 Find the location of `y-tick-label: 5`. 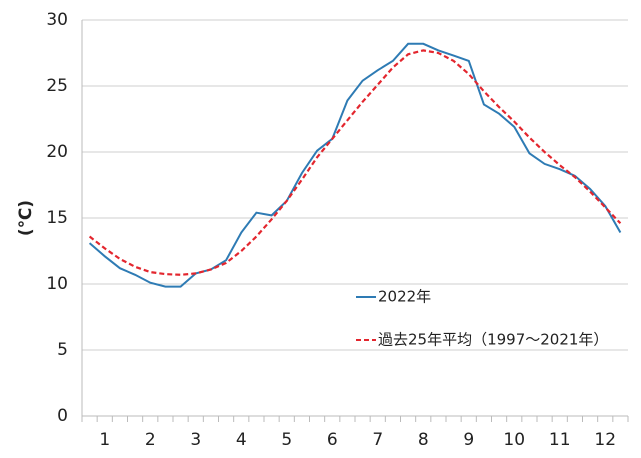

y-tick-label: 5 is located at coordinates (62, 350).